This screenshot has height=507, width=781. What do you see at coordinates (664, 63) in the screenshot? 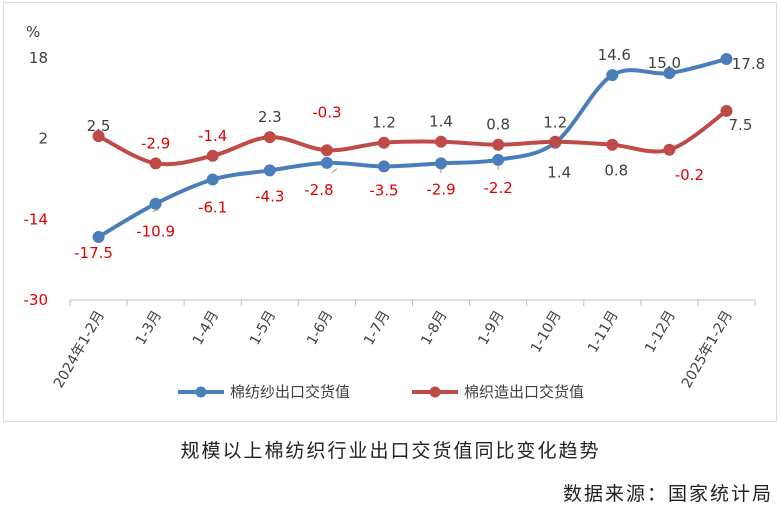
I see `series-1-data-label: 15.0` at bounding box center [664, 63].